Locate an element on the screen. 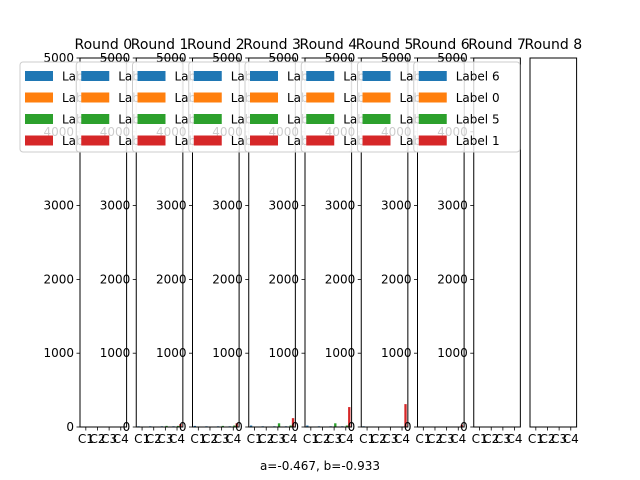 This screenshot has height=480, width=640. chart-title: Round 0 is located at coordinates (103, 45).